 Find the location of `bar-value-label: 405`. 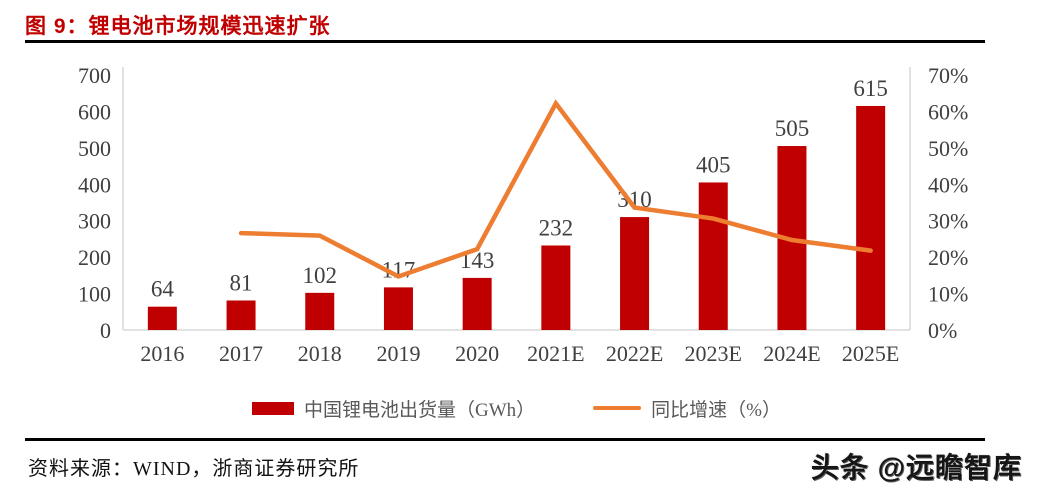

bar-value-label: 405 is located at coordinates (713, 164).